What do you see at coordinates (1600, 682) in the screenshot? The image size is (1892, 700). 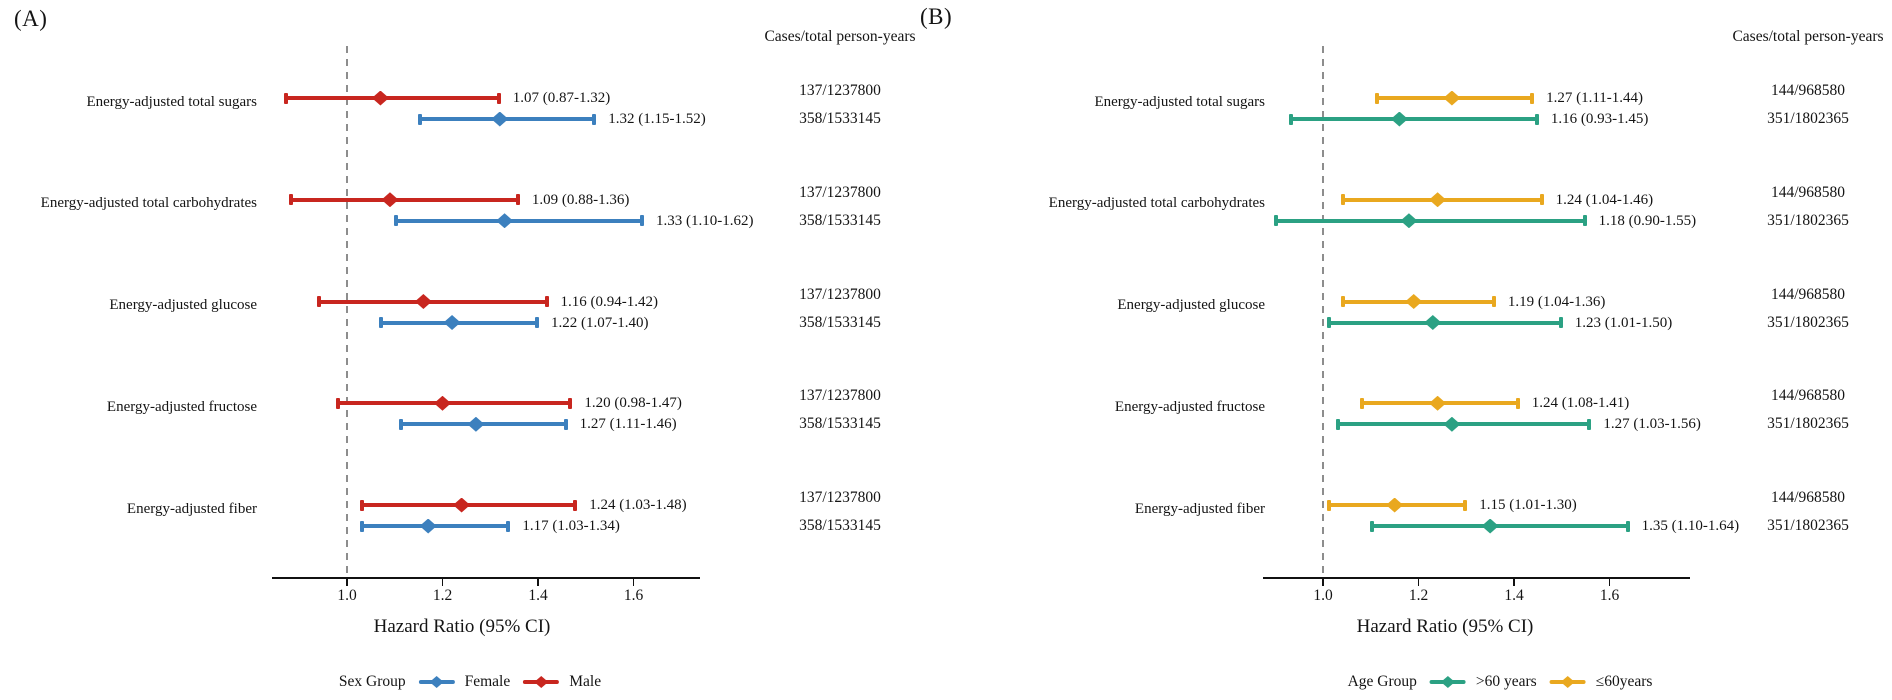 I see `legend-entry: ≤60years` at bounding box center [1600, 682].